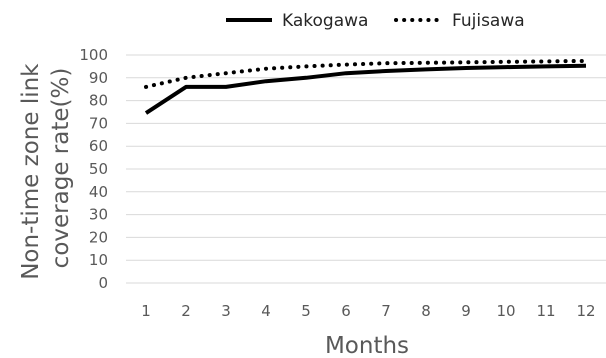 The height and width of the screenshot is (358, 606). Describe the element at coordinates (98, 78) in the screenshot. I see `y-tick-90: 90` at that location.